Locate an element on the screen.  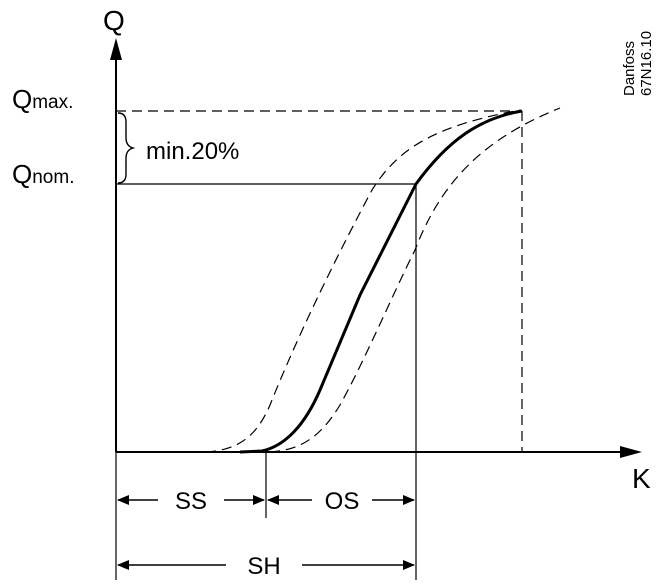
min-gap-label: min.20% is located at coordinates (192, 151).